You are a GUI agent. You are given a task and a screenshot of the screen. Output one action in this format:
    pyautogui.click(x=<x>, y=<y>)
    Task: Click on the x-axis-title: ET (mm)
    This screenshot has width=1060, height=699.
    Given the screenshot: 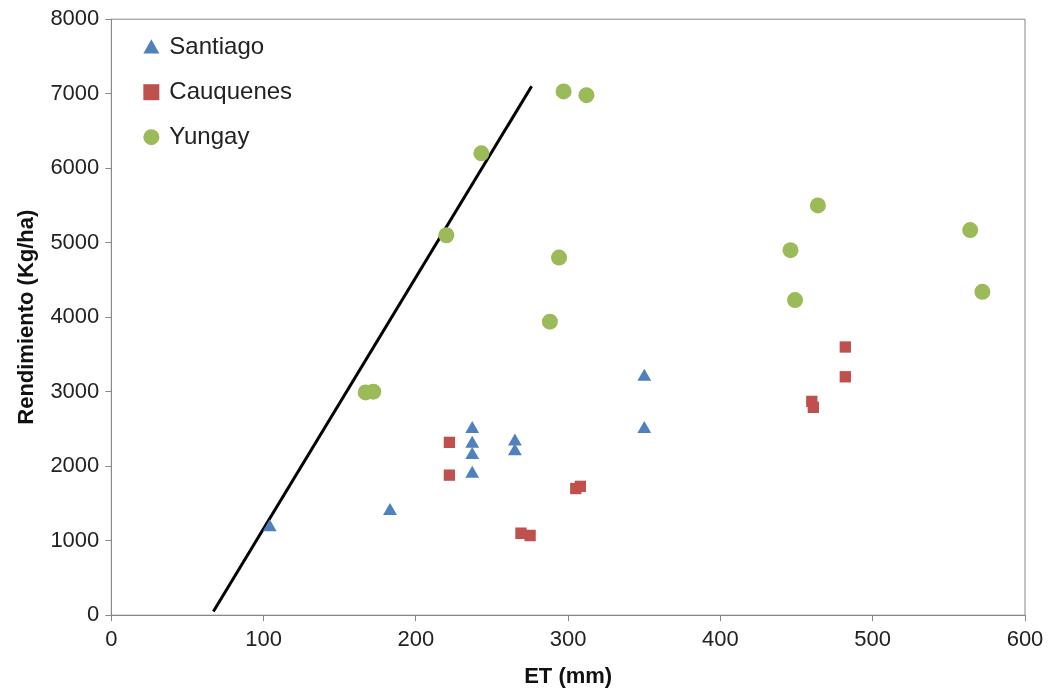 What is the action you would take?
    pyautogui.click(x=568, y=675)
    